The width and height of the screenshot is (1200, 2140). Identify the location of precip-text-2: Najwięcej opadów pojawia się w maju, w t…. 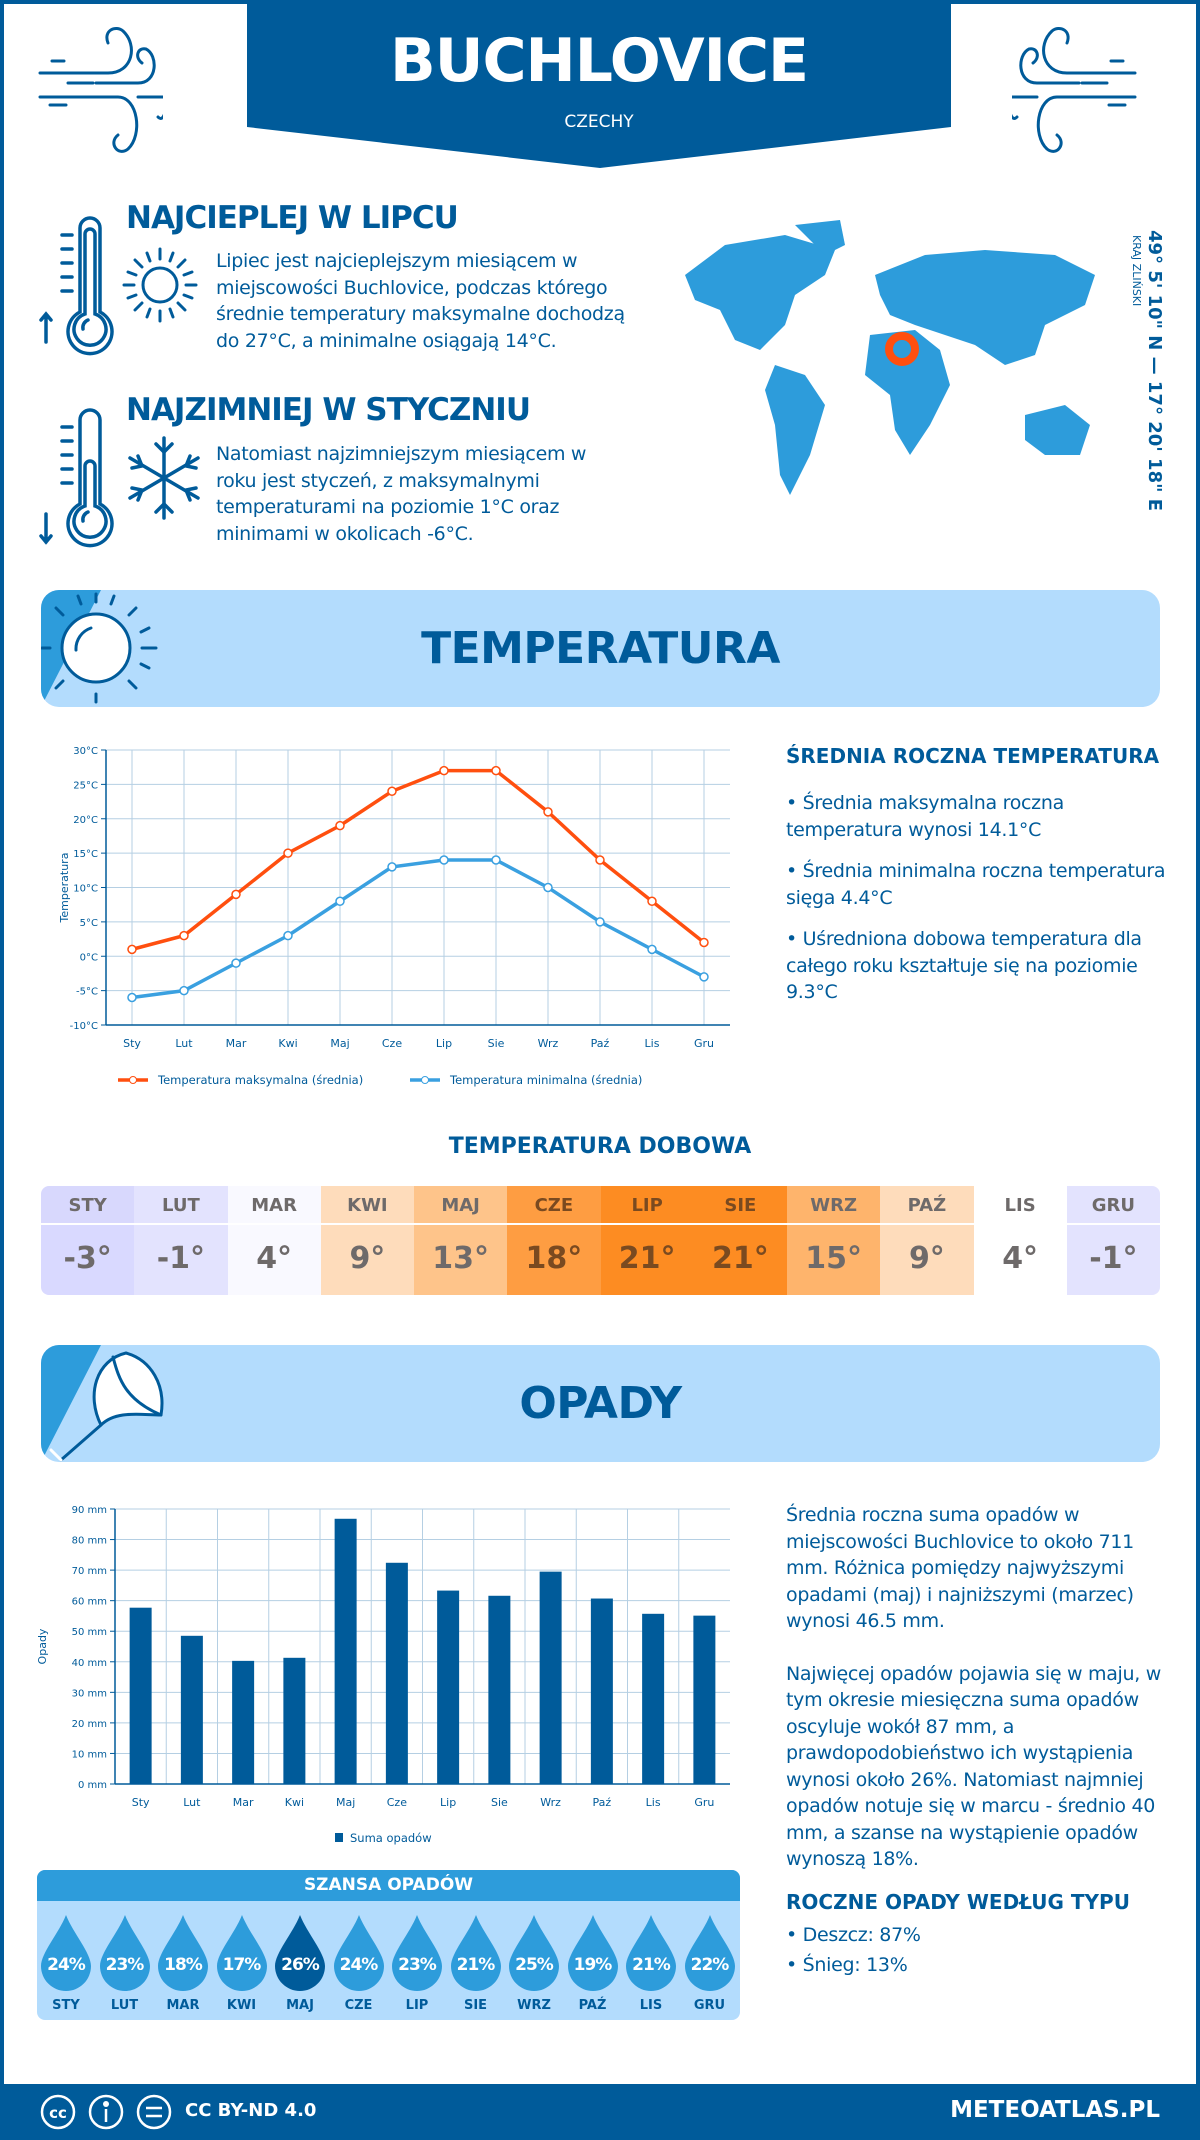
(973, 1766).